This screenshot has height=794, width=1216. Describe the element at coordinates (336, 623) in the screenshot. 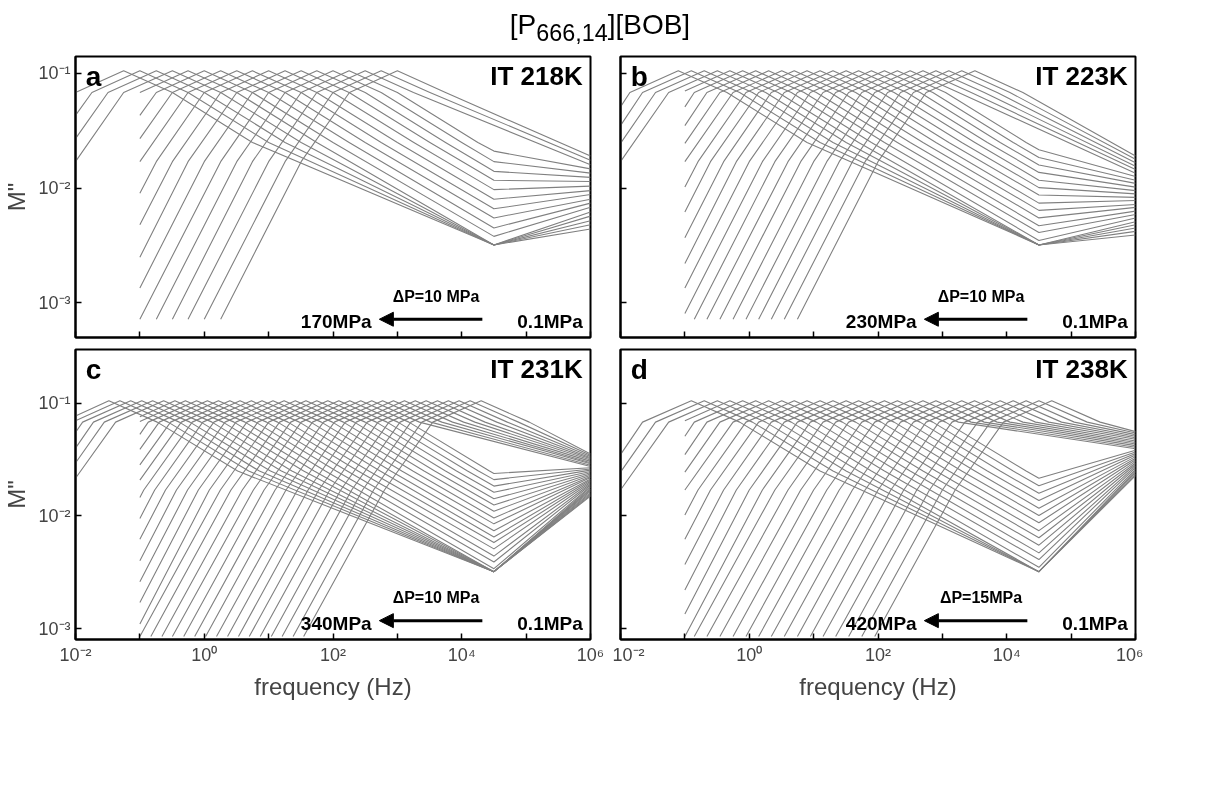

I see `annotation: 340MPa` at that location.